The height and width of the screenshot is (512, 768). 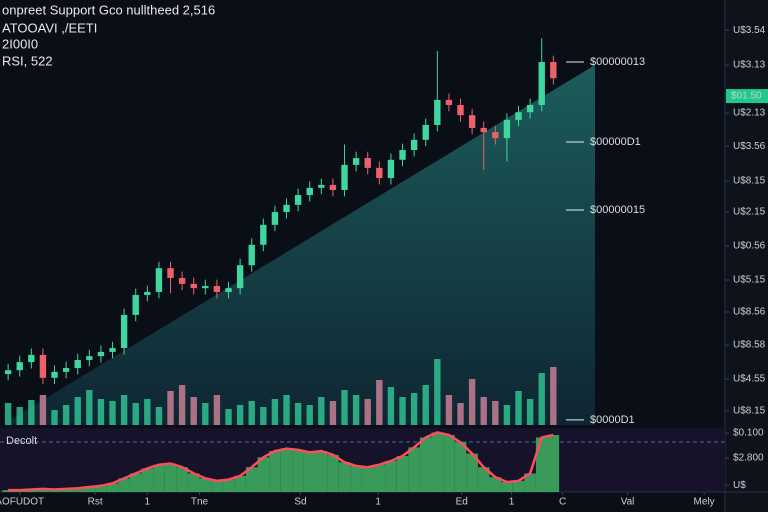 I want to click on level-label: $00000013, so click(x=617, y=62).